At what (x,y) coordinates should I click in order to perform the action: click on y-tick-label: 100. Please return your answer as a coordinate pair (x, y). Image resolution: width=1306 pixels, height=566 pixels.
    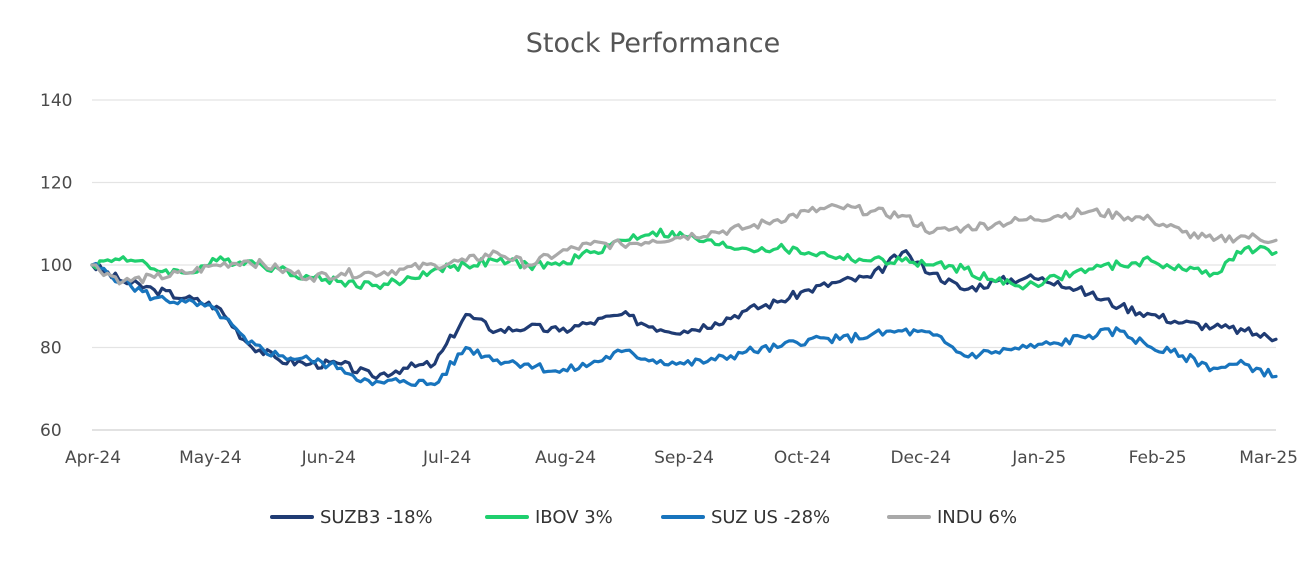
    Looking at the image, I should click on (56, 266).